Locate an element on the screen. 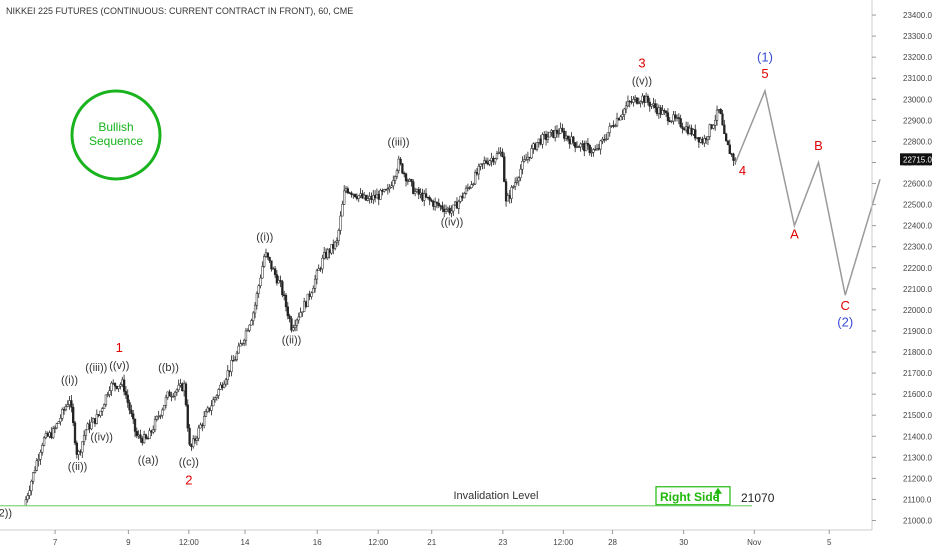 The height and width of the screenshot is (550, 932). x-tick-label: Nov is located at coordinates (754, 542).